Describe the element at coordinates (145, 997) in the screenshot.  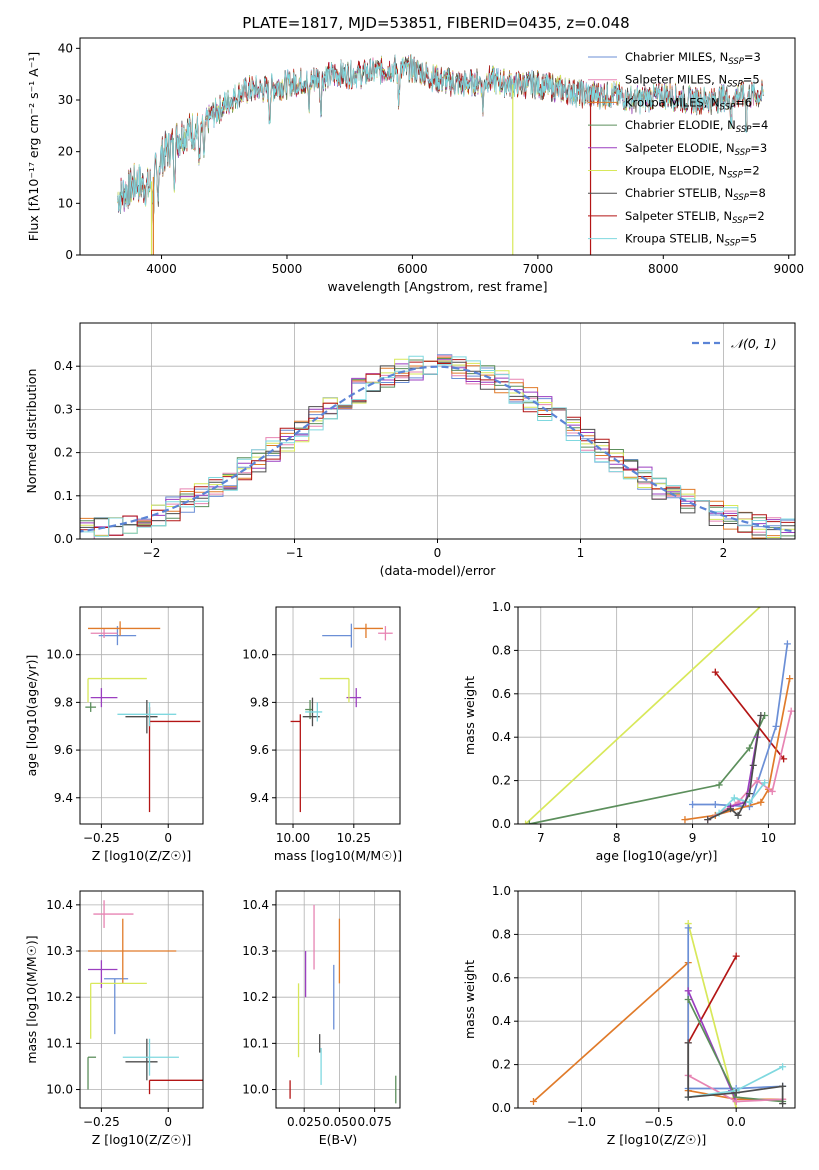
I see `z_vs_mass-points` at that location.